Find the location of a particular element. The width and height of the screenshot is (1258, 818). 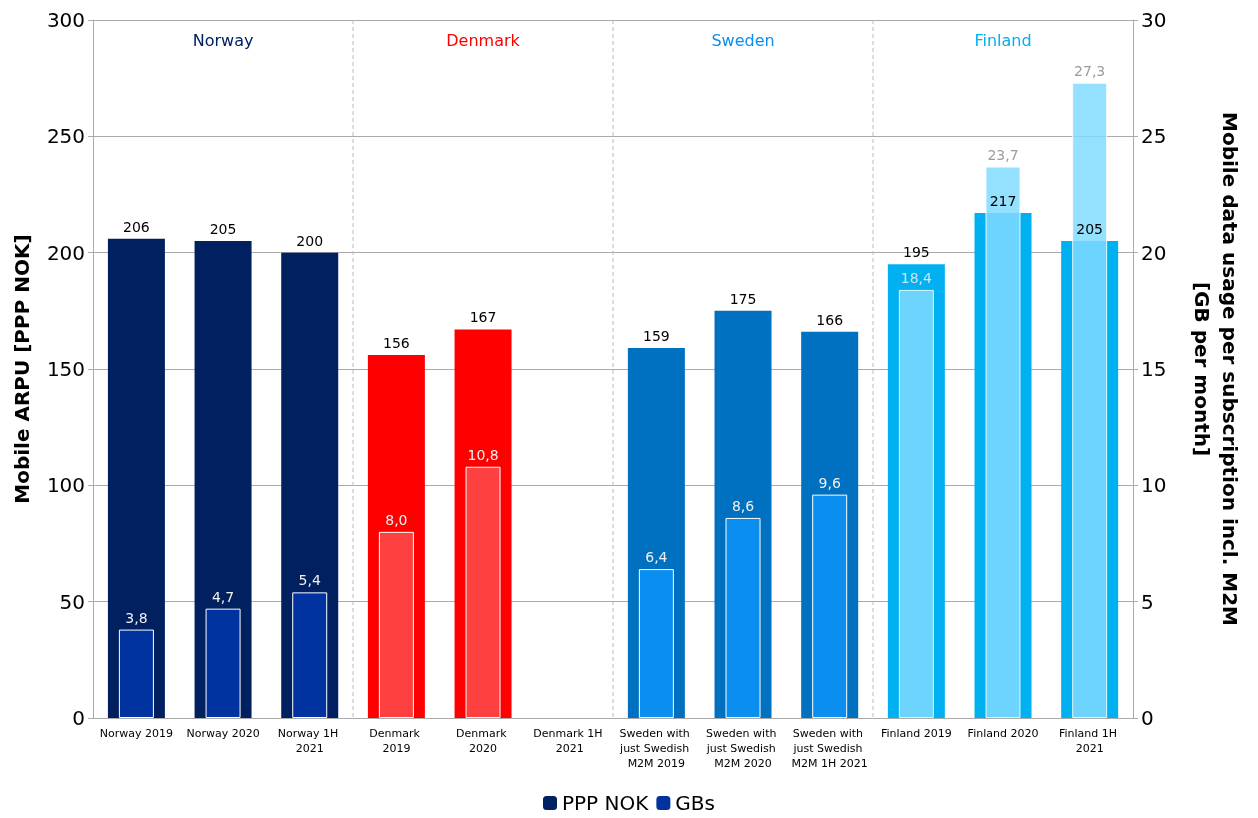

y2-tick-label: 30 is located at coordinates (1154, 20).